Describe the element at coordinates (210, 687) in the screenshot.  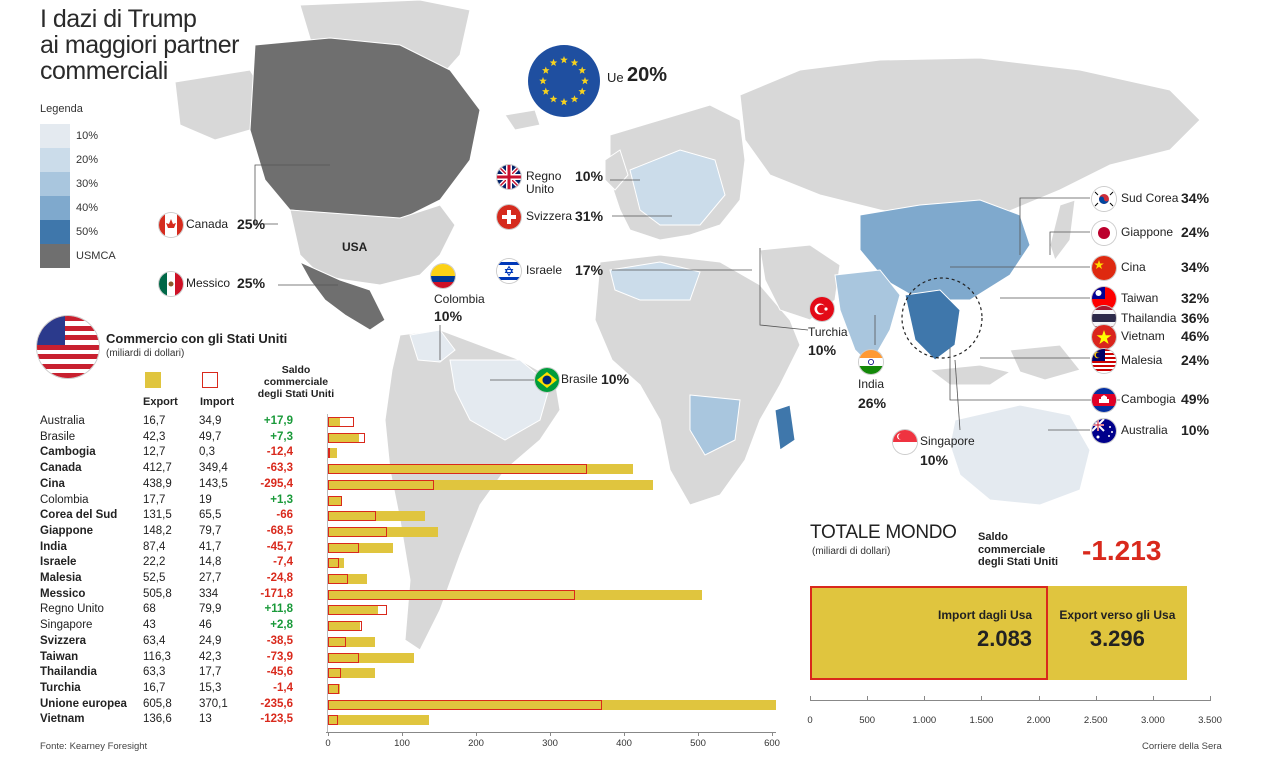
I see `row-import: 15,3` at that location.